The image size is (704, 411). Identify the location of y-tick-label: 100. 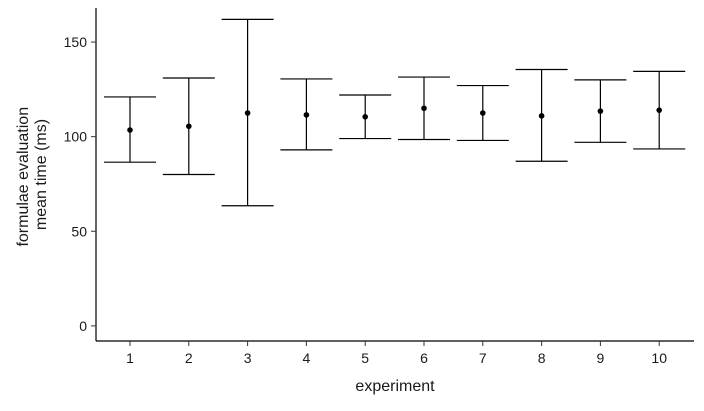
(76, 137).